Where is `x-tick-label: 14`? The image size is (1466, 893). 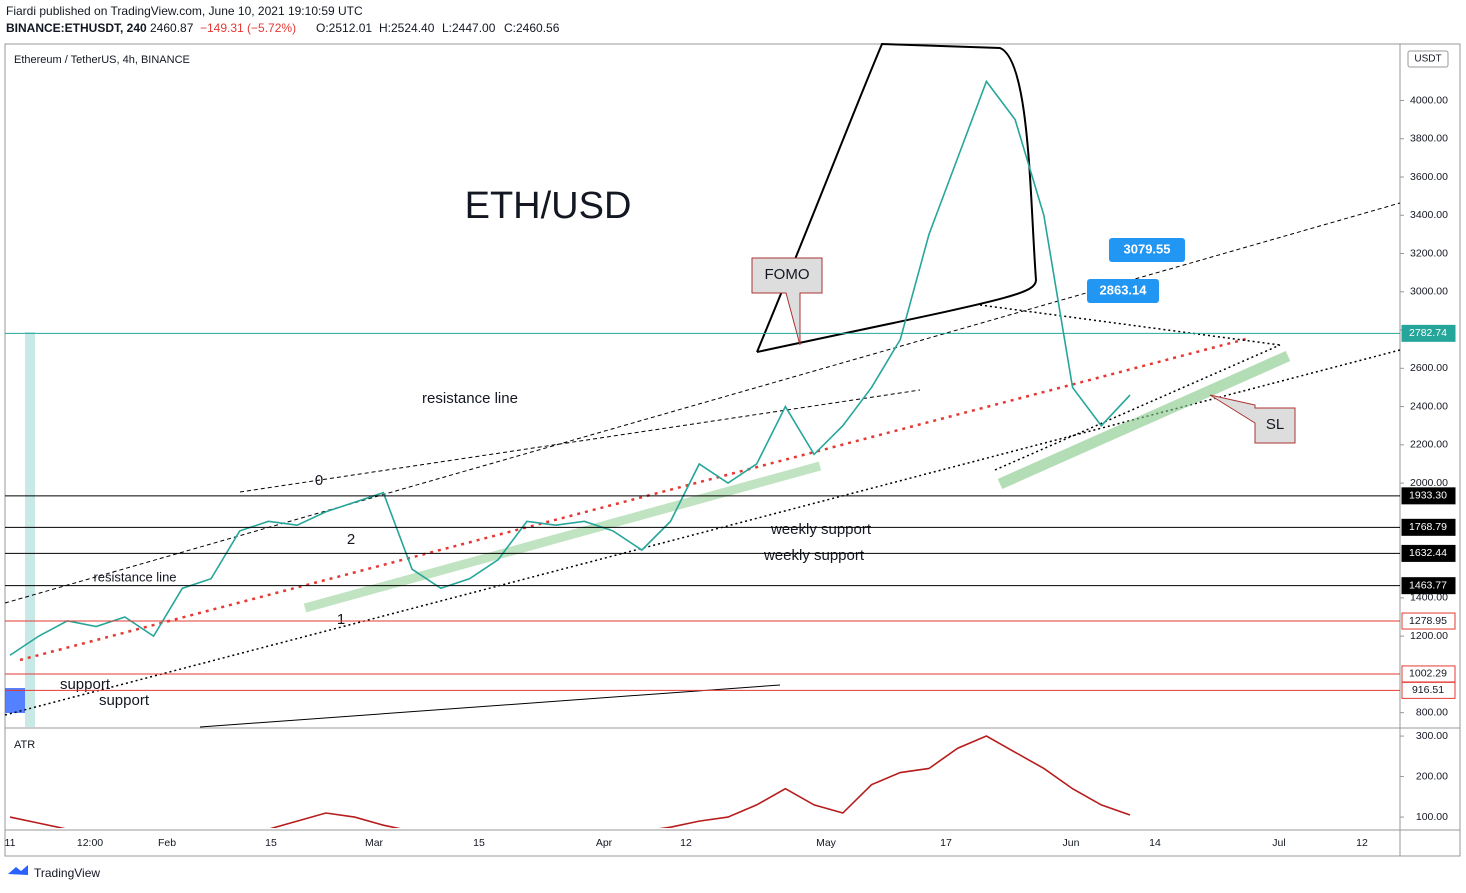
x-tick-label: 14 is located at coordinates (1155, 843).